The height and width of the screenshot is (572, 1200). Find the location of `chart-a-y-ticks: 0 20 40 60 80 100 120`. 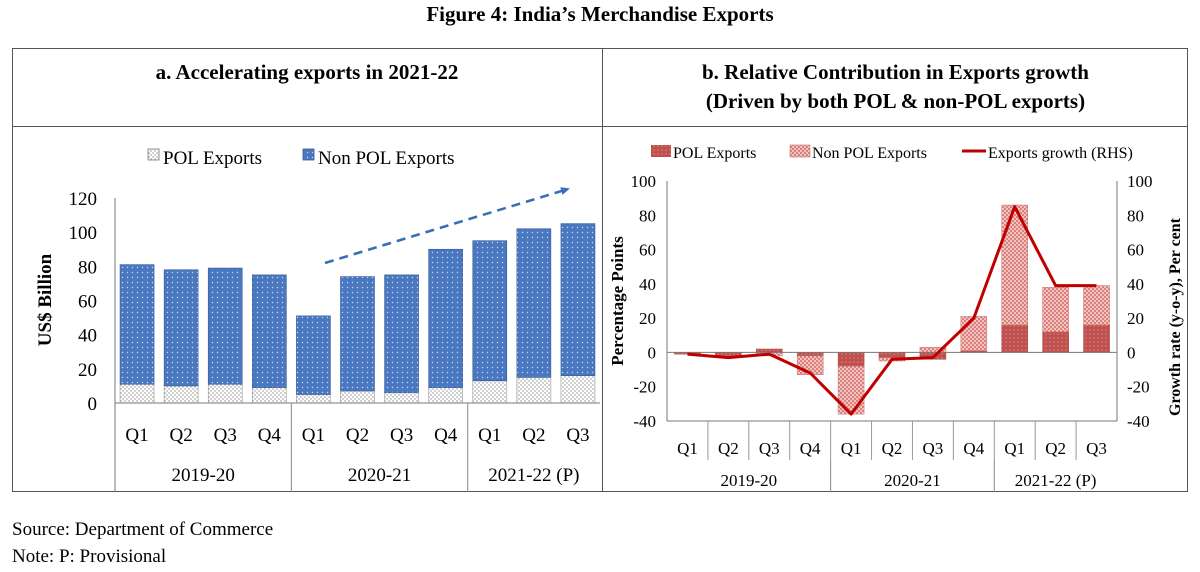

chart-a-y-ticks: 0 20 40 60 80 100 120 is located at coordinates (83, 302).